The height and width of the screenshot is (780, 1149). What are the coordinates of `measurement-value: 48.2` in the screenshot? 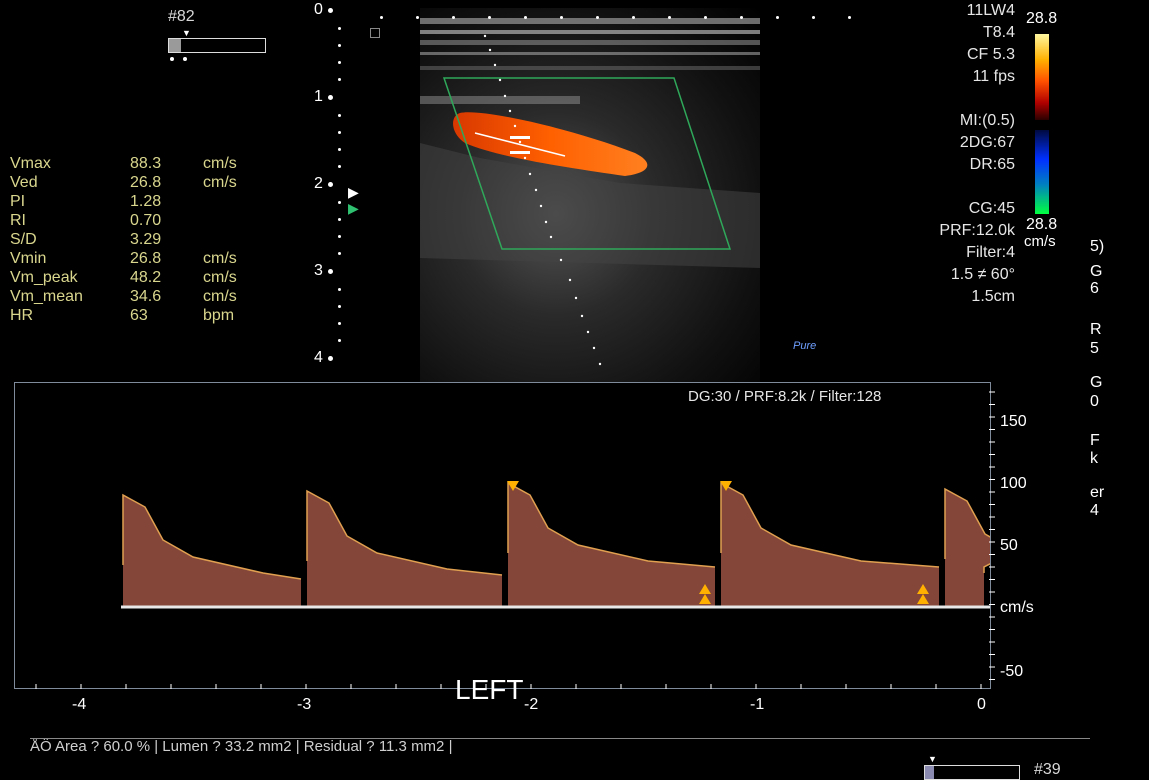 It's located at (146, 277).